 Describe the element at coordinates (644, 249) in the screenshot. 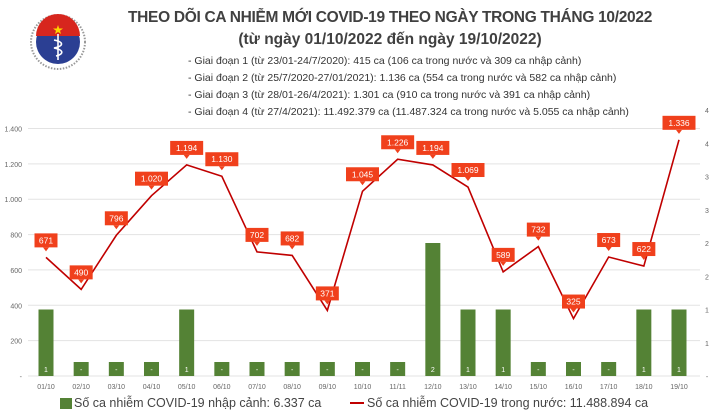

I see `line-data-label: 622` at that location.